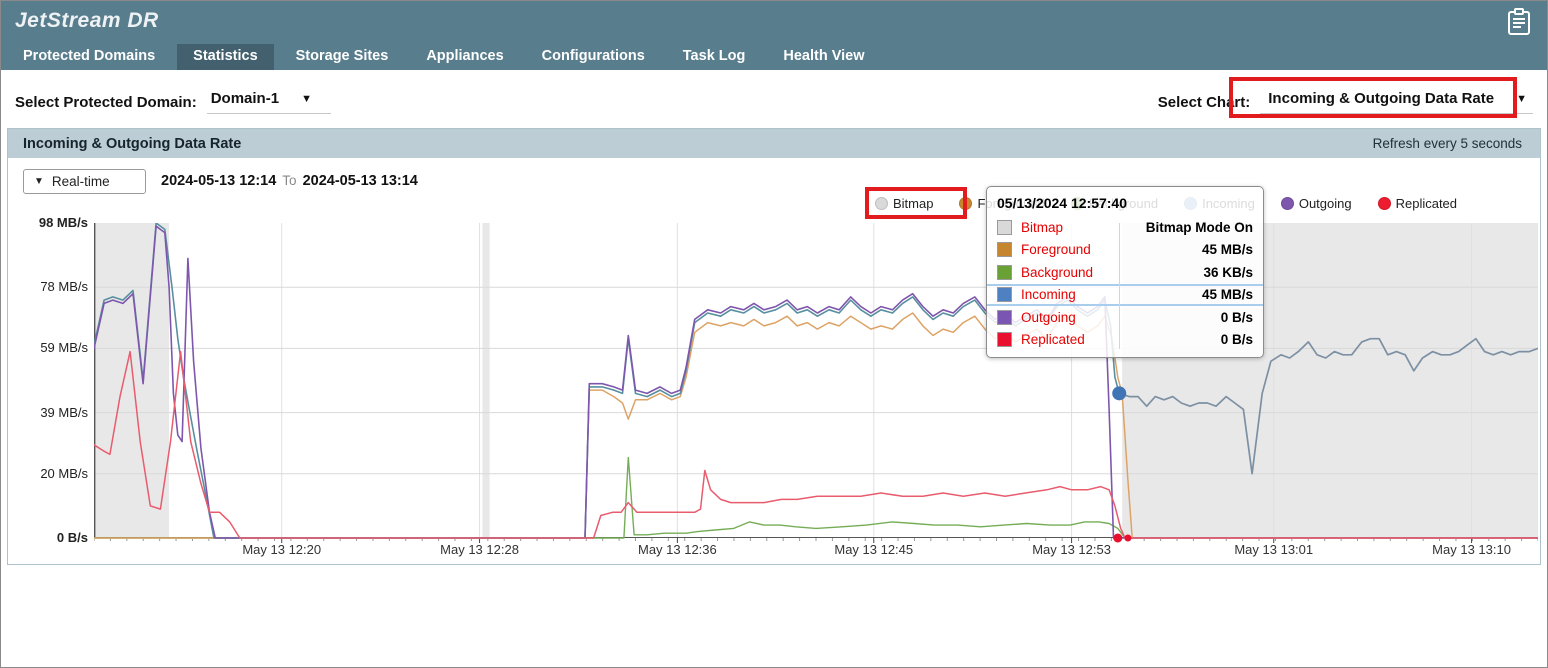 This screenshot has width=1548, height=668. What do you see at coordinates (1125, 227) in the screenshot?
I see `tooltip-row-bitmap: Bitmap Bitmap Mode On` at bounding box center [1125, 227].